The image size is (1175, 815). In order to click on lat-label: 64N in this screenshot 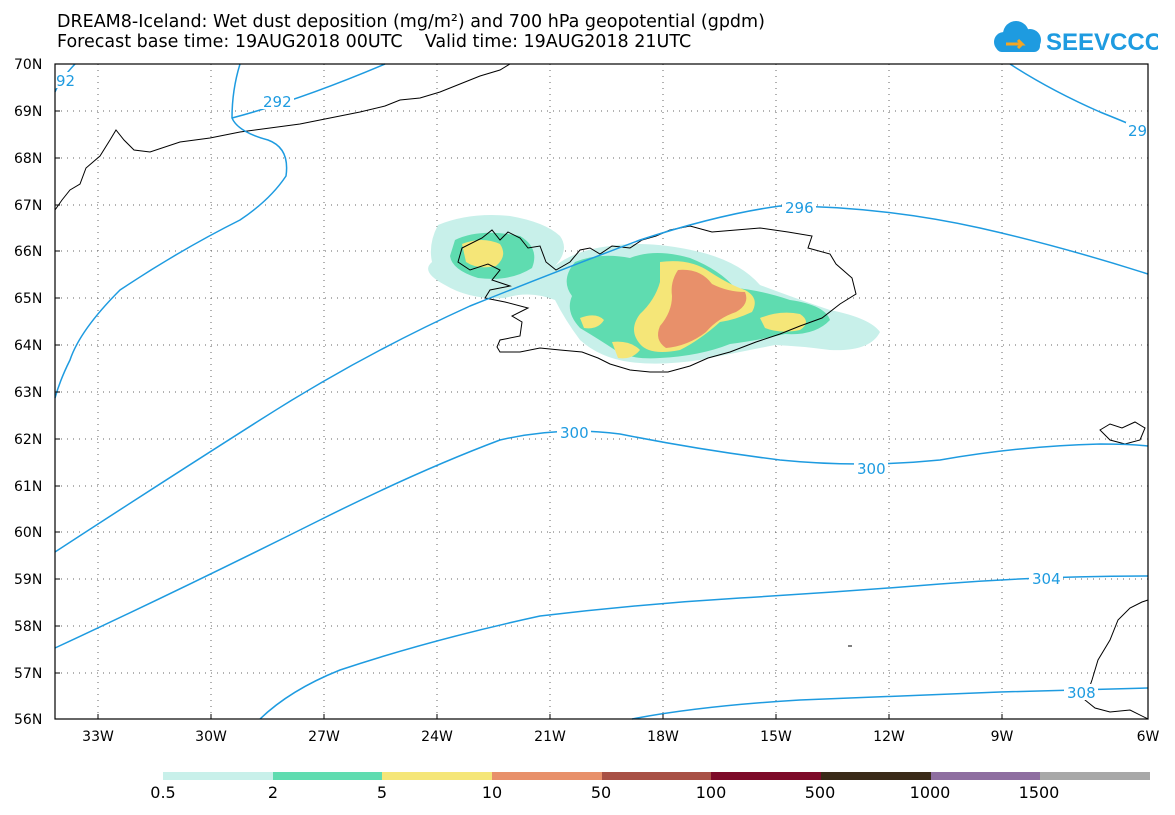, I will do `click(28, 346)`.